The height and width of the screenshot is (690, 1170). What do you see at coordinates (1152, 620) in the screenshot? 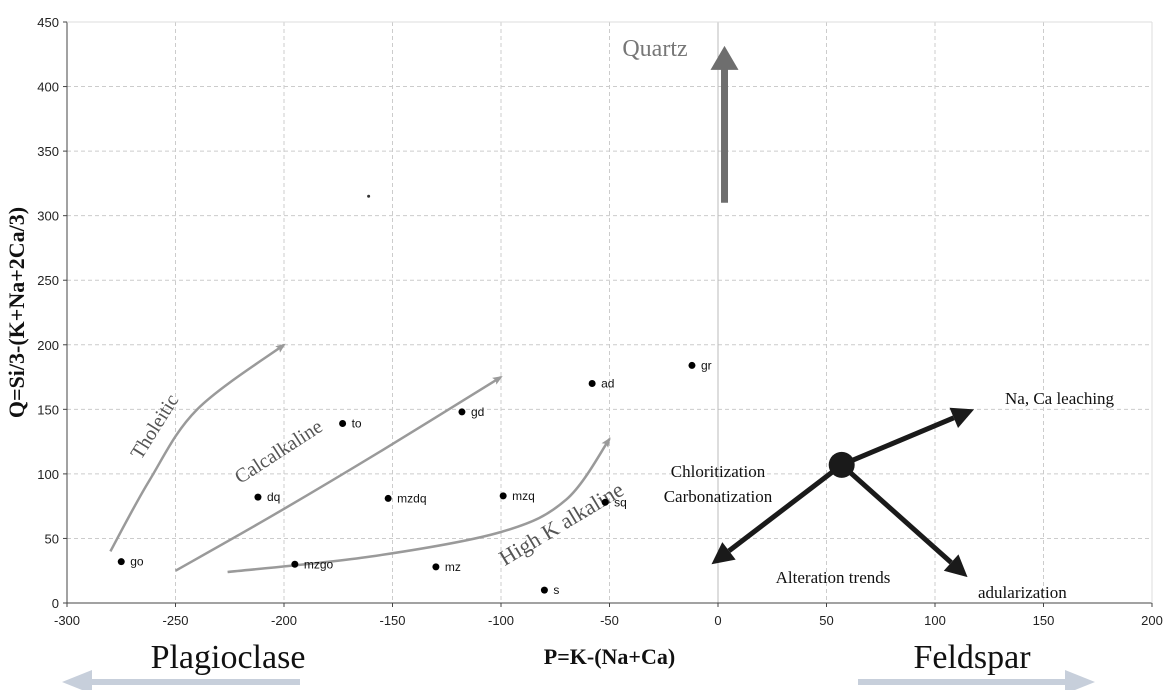
I see `x-tick-label: 200` at bounding box center [1152, 620].